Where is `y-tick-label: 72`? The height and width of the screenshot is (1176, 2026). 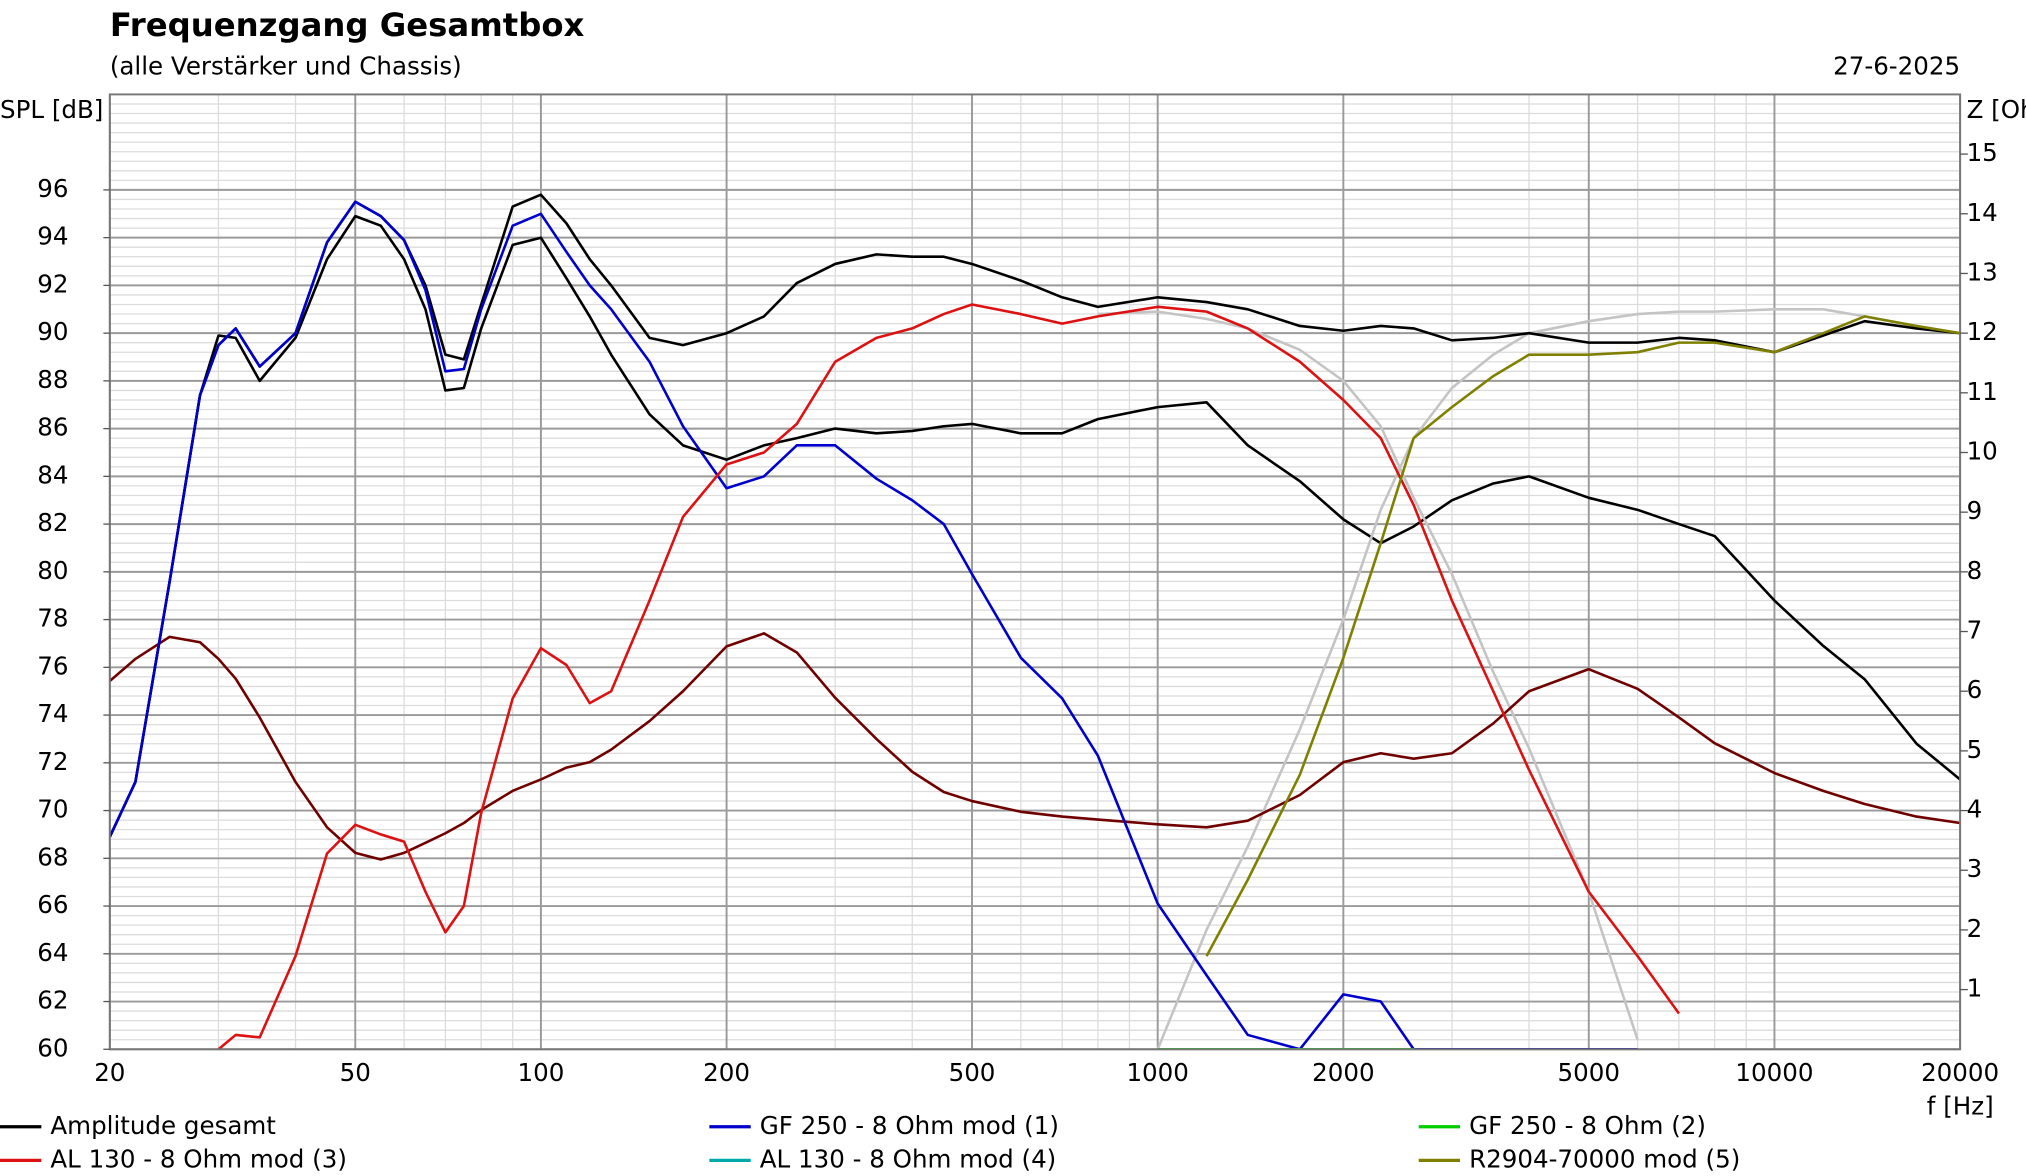 y-tick-label: 72 is located at coordinates (52, 761).